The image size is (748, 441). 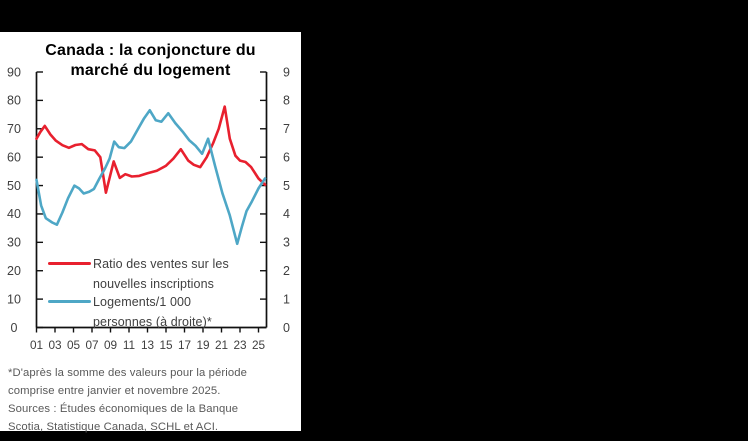 What do you see at coordinates (152, 312) in the screenshot?
I see `legend-label-logements: Logements/1 000 personnes (à droite)*` at bounding box center [152, 312].